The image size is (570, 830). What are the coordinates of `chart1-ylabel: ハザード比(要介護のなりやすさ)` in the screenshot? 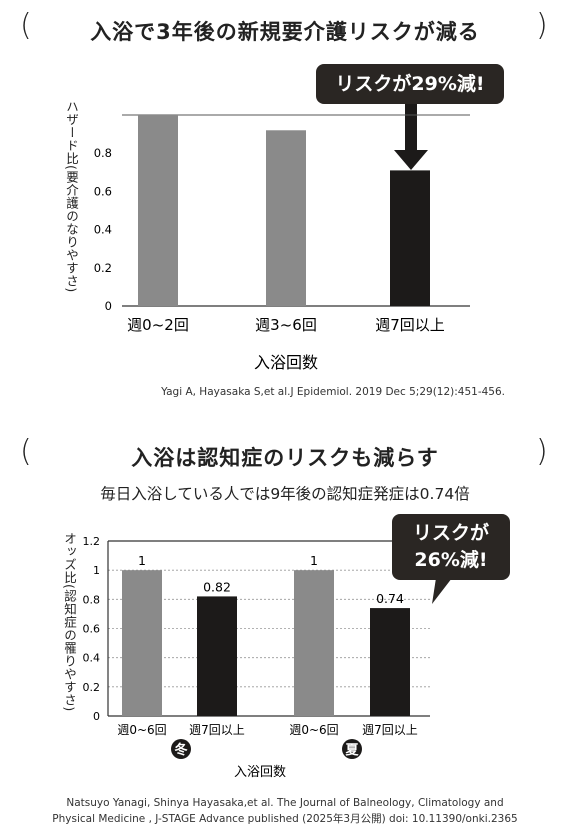 It's located at (71, 196).